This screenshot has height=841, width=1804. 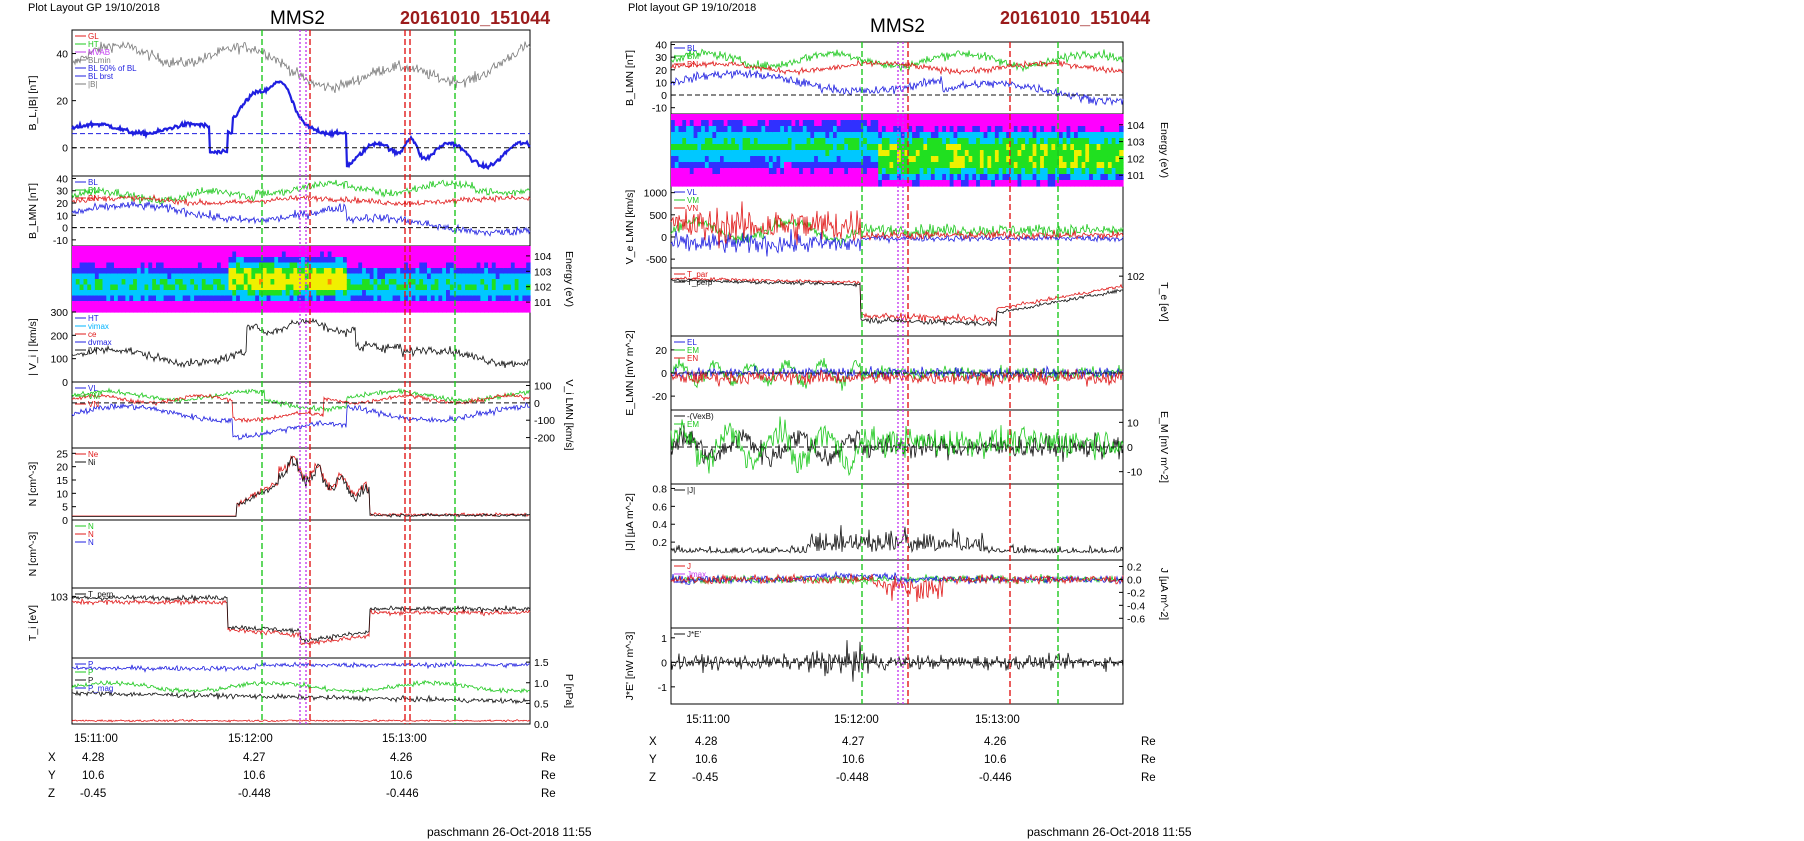 What do you see at coordinates (475, 18) in the screenshot?
I see `left-date-label: 20161010_151044` at bounding box center [475, 18].